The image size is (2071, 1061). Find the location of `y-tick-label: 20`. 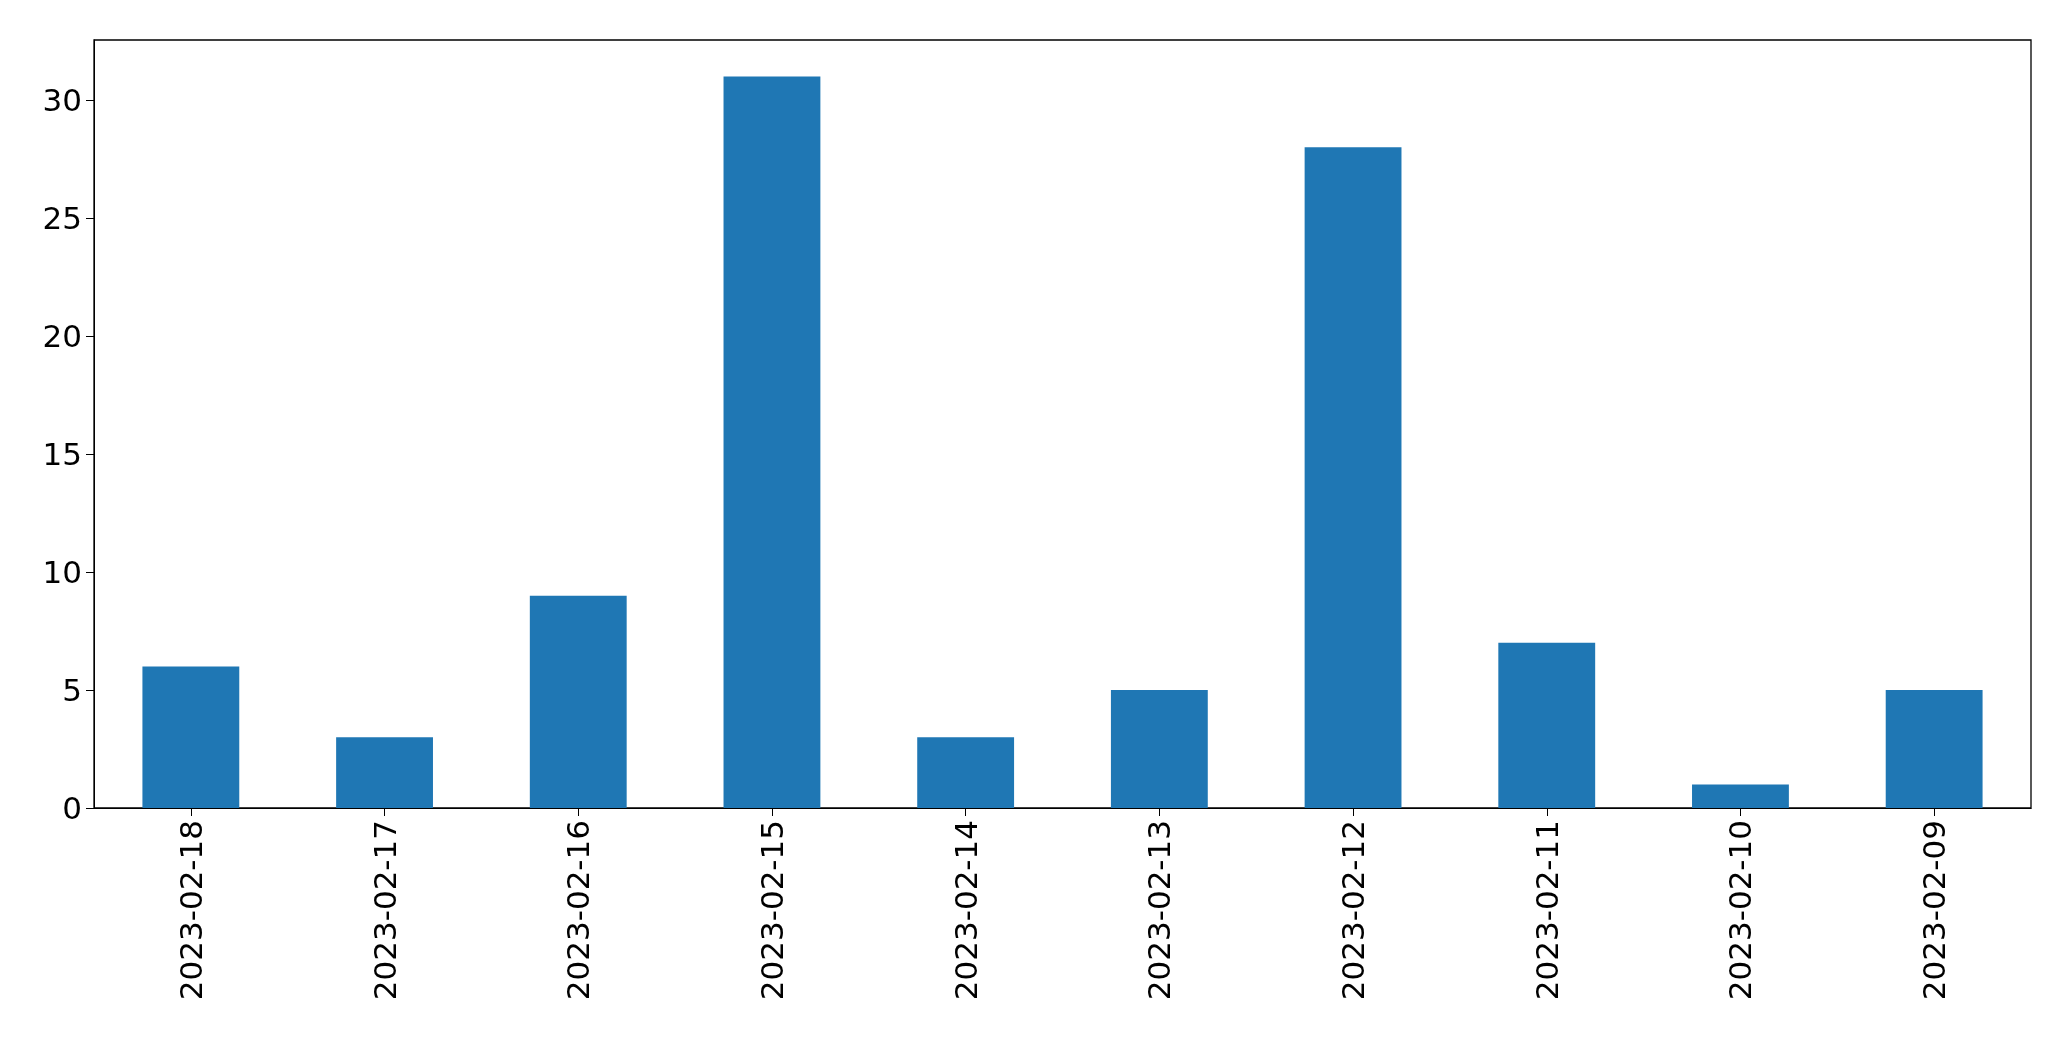

y-tick-label: 20 is located at coordinates (62, 336).